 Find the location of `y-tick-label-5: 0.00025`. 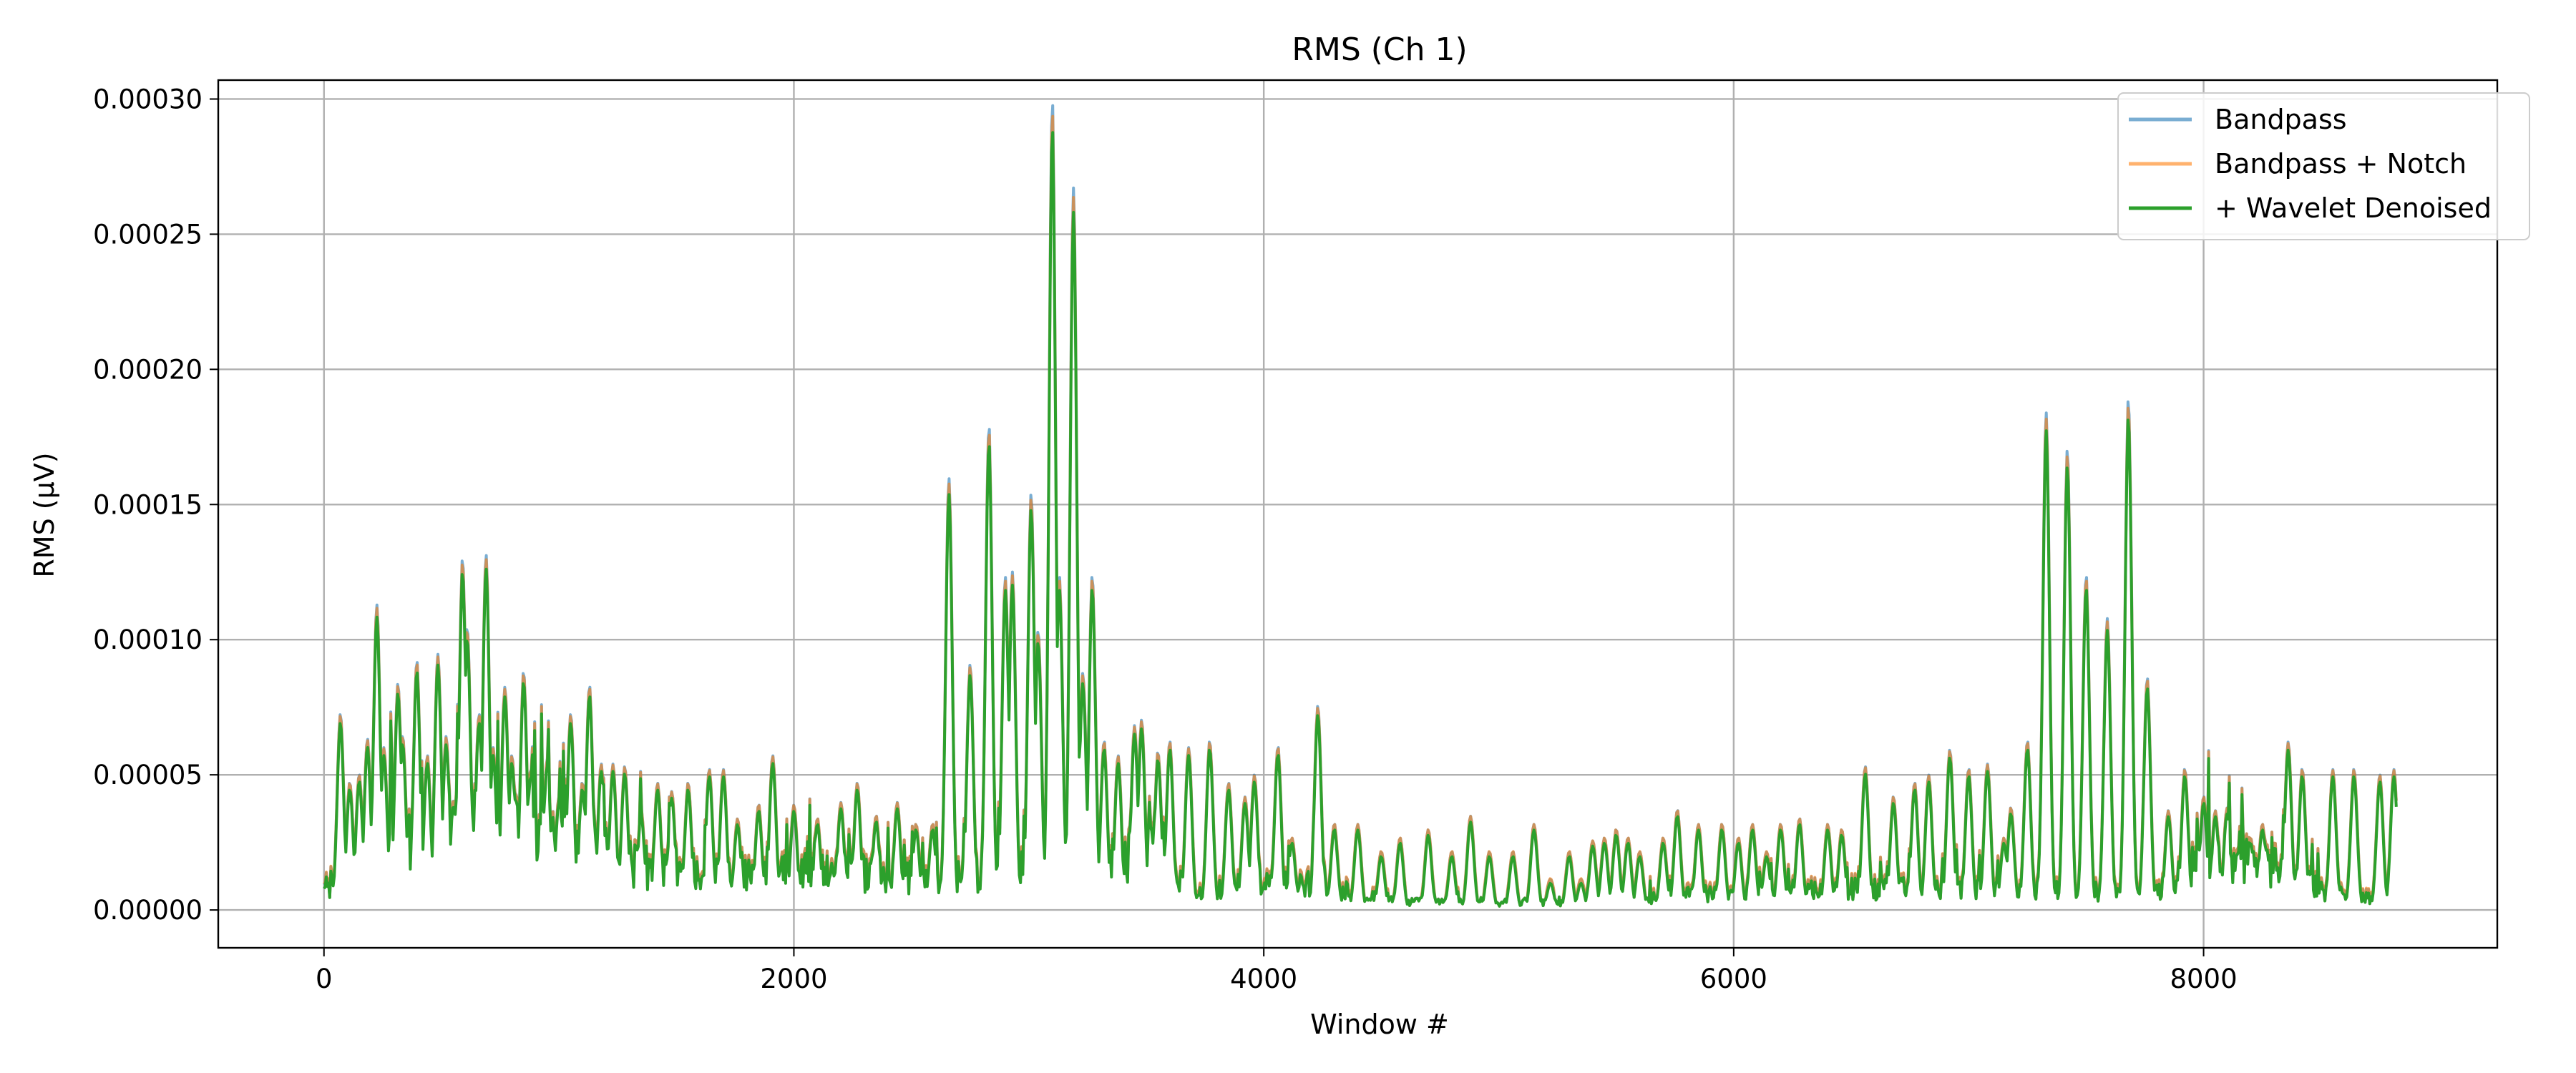

y-tick-label-5: 0.00025 is located at coordinates (148, 234).